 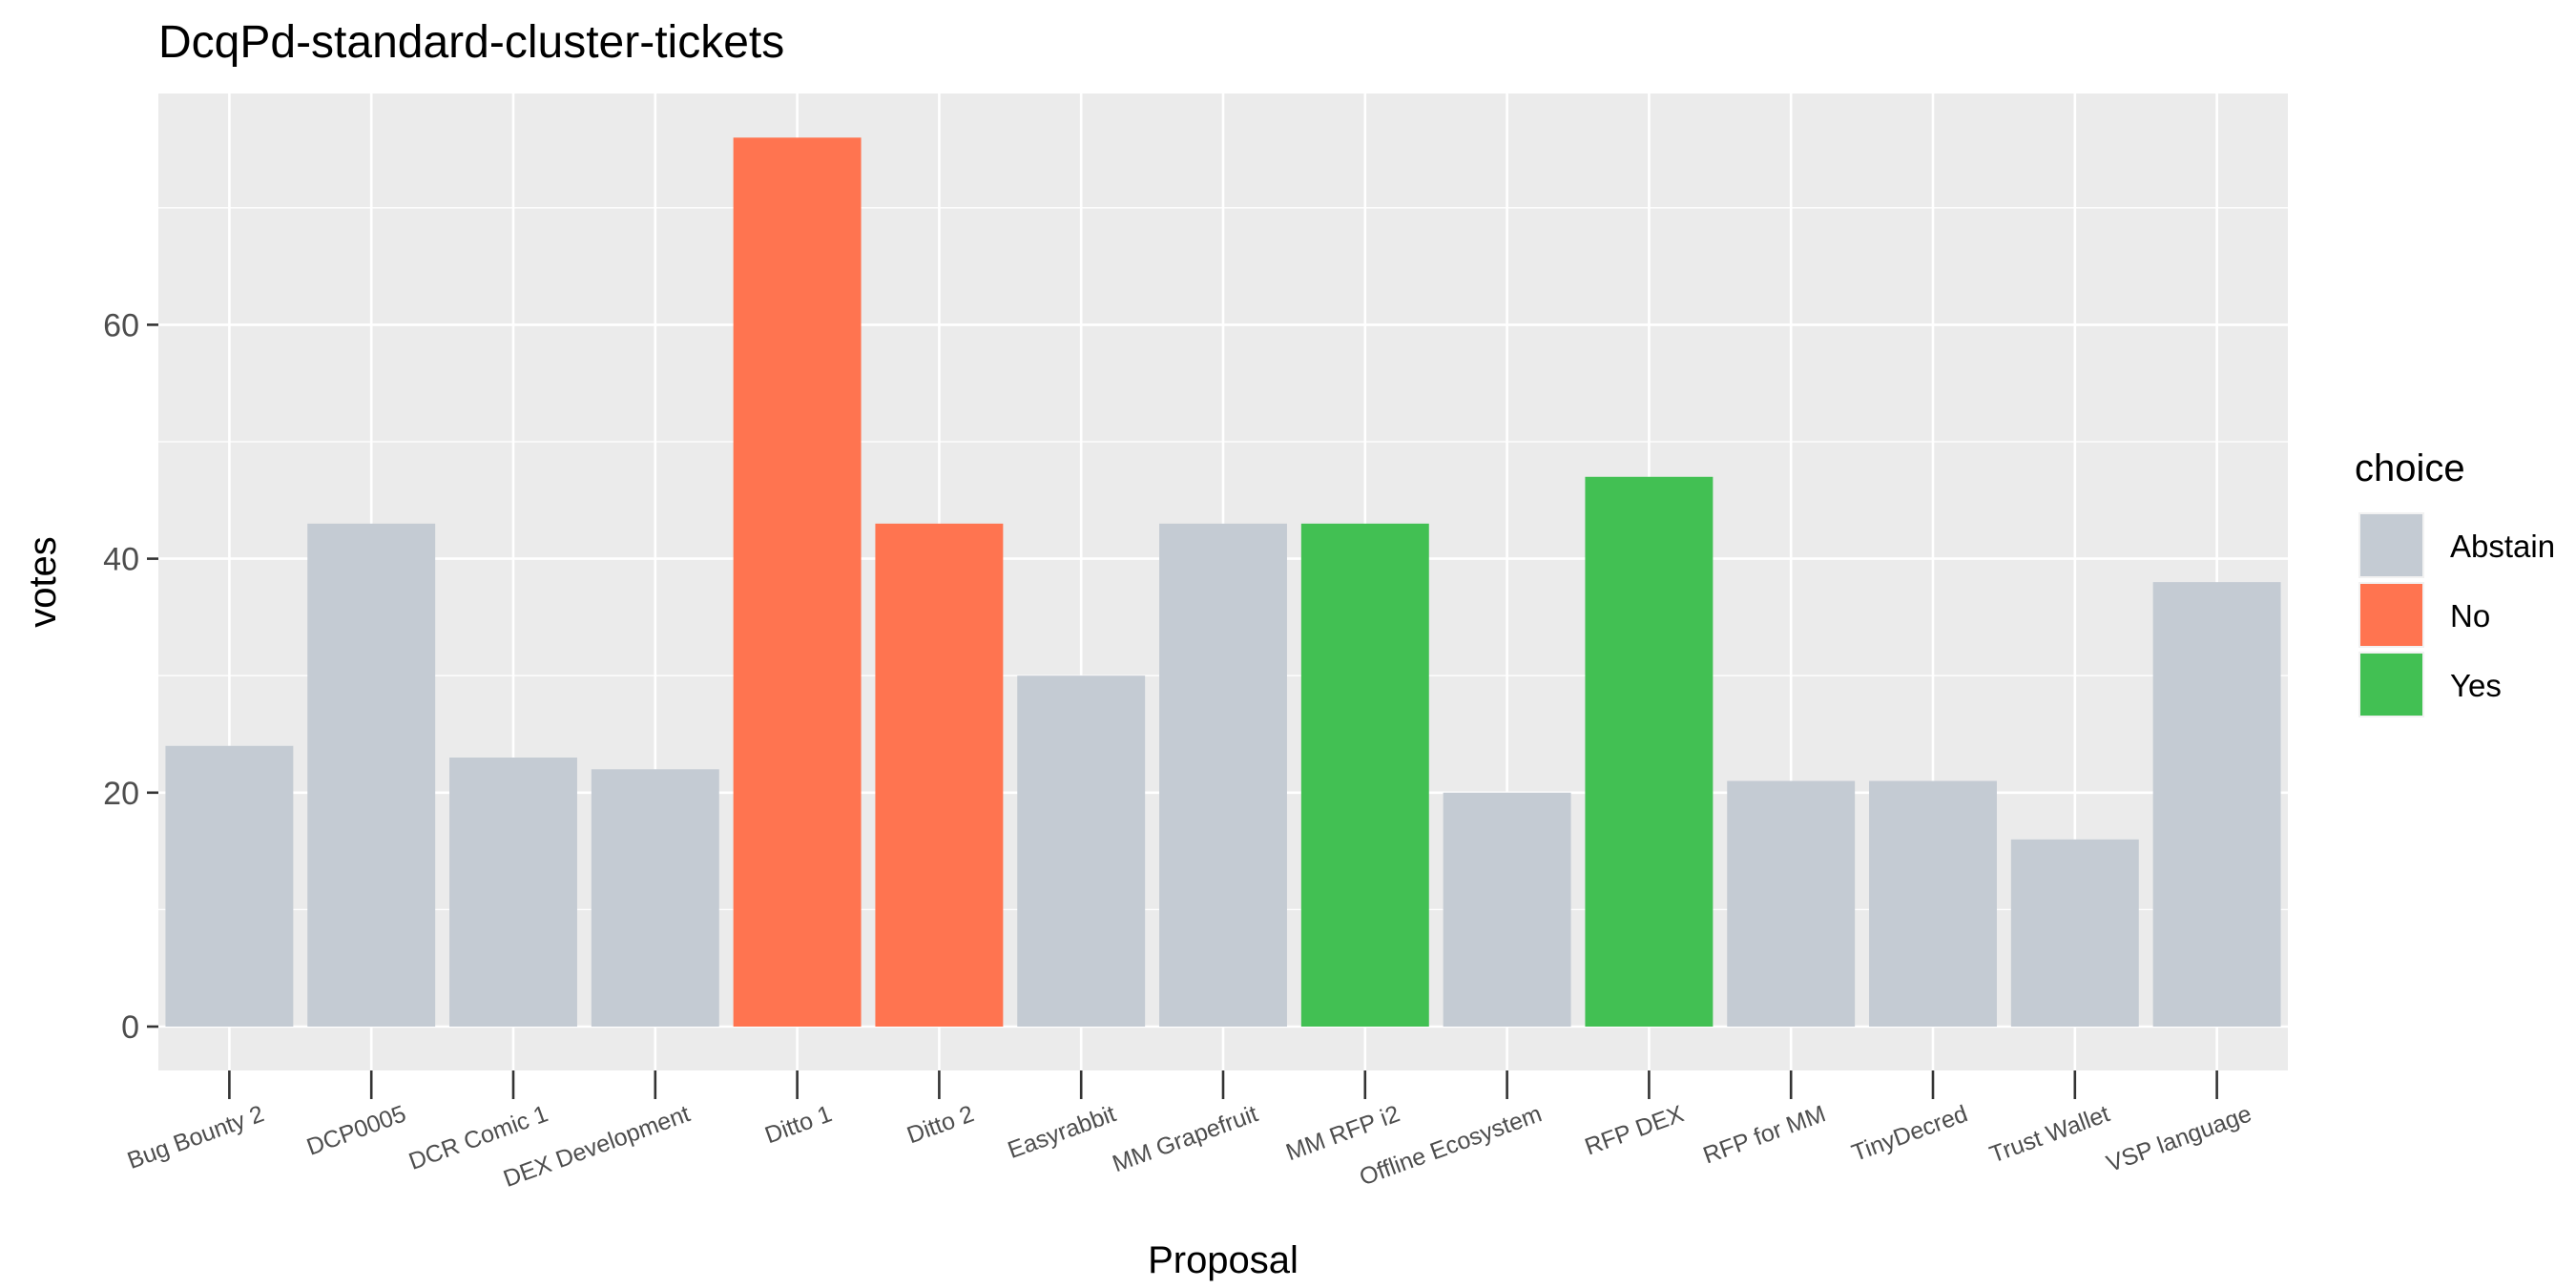 I want to click on x-tick-label: Ditto 2, so click(x=940, y=1124).